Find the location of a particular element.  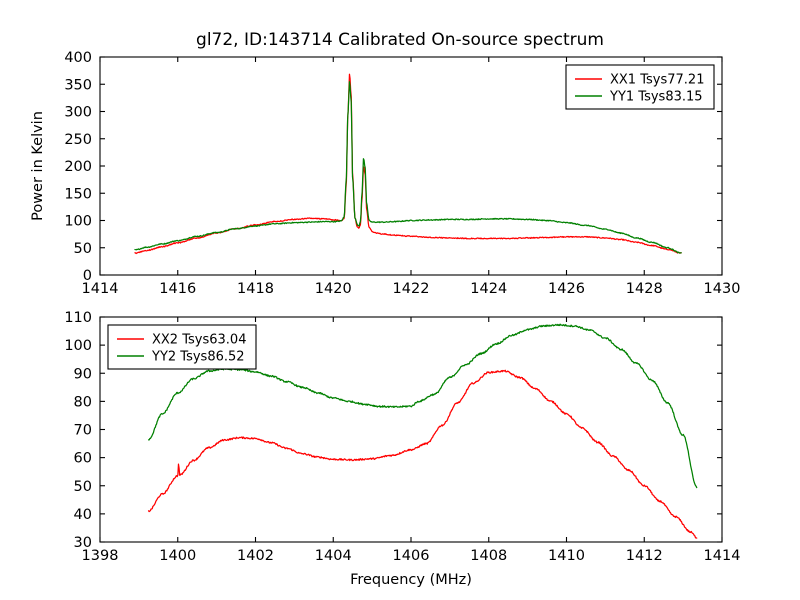

x-tick-label: 1426 is located at coordinates (566, 289).